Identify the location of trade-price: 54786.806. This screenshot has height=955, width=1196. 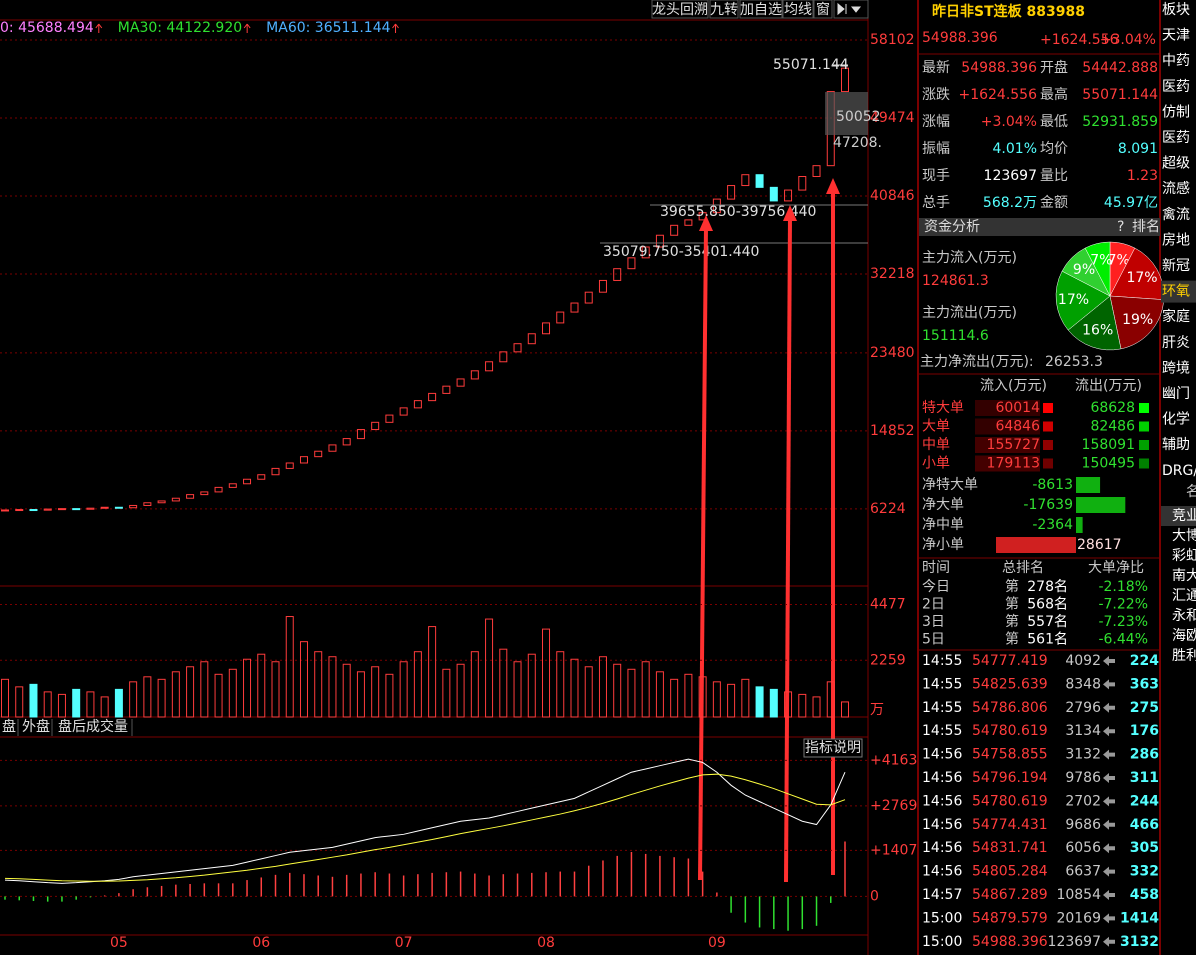
(1010, 708).